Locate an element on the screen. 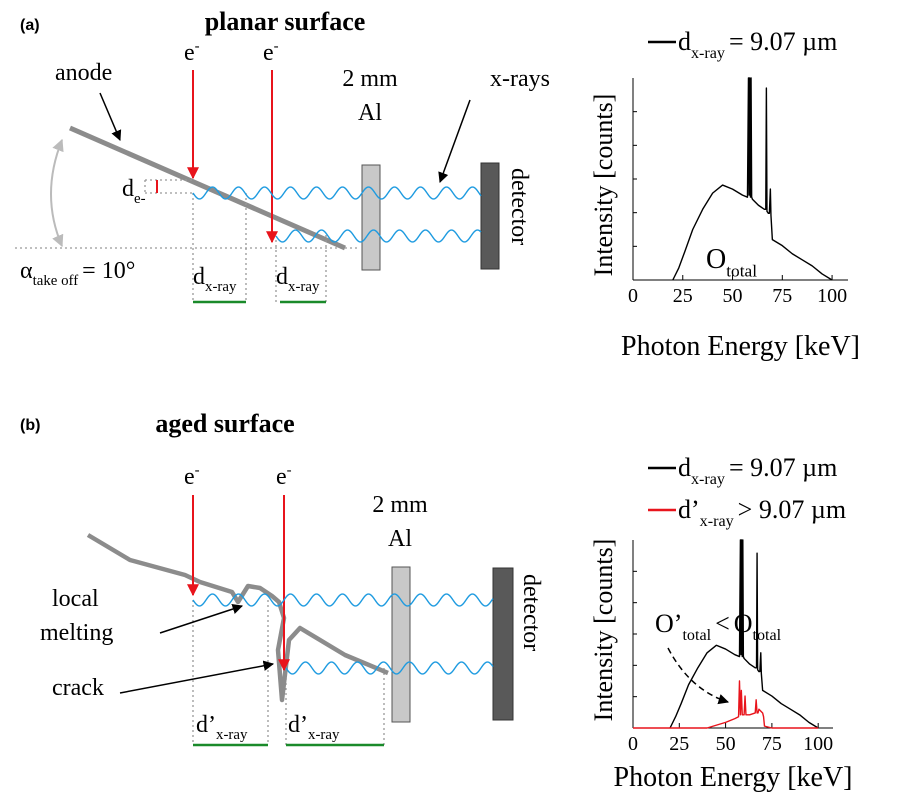  path-label: d’x-ray is located at coordinates (314, 727).